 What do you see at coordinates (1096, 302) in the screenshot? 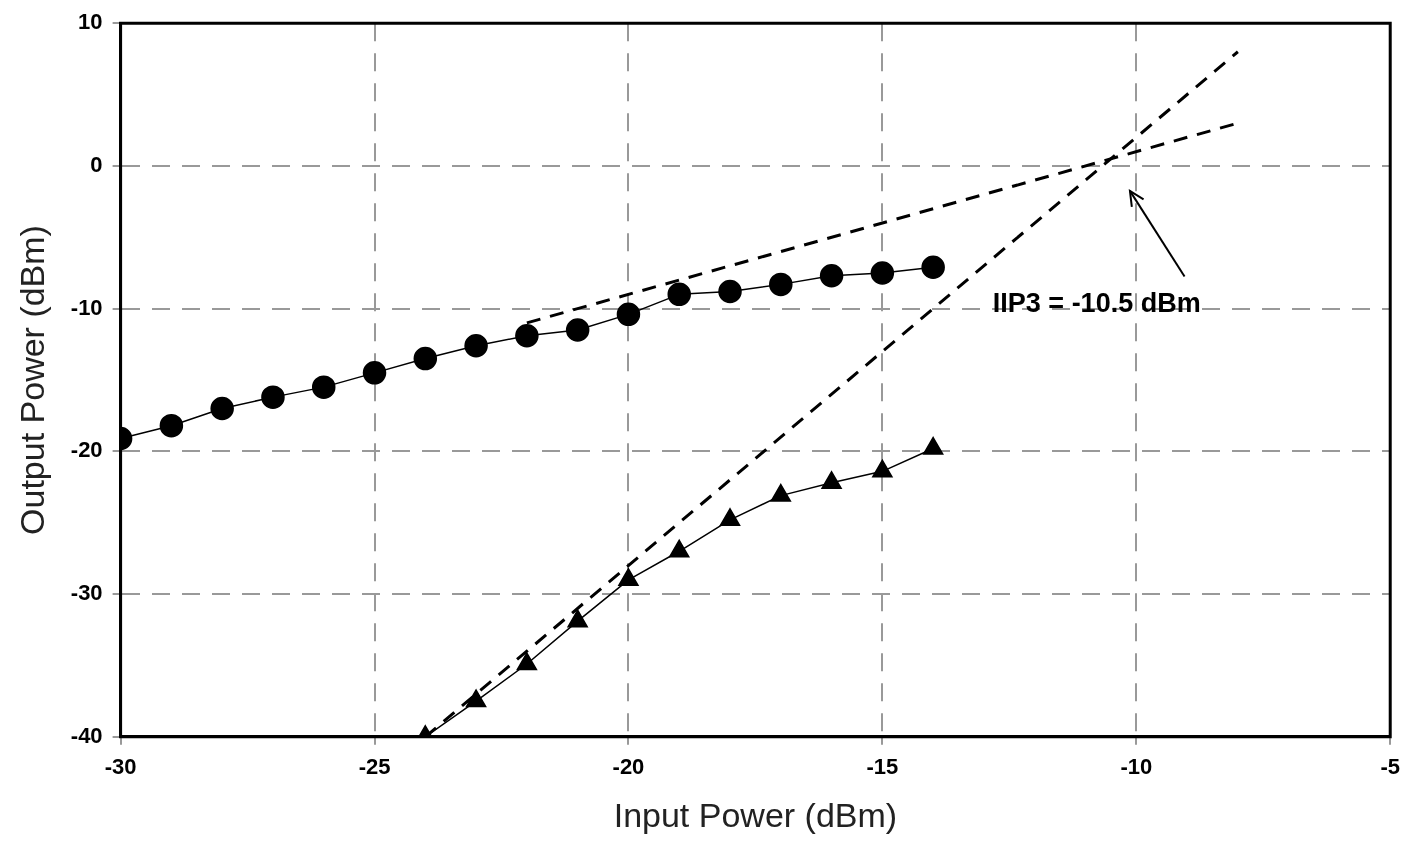
I see `annotation: IIP3 = -10.5 dBm` at bounding box center [1096, 302].